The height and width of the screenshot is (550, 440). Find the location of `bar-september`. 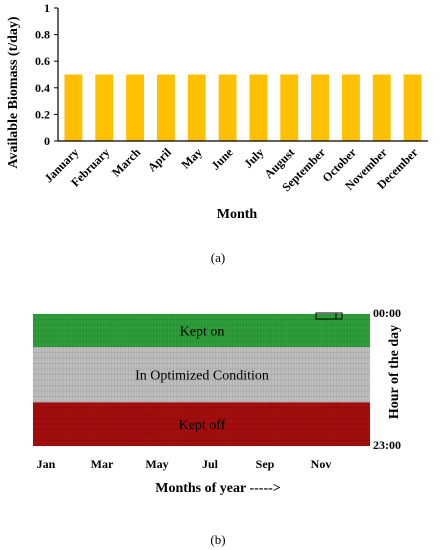

bar-september is located at coordinates (320, 107).